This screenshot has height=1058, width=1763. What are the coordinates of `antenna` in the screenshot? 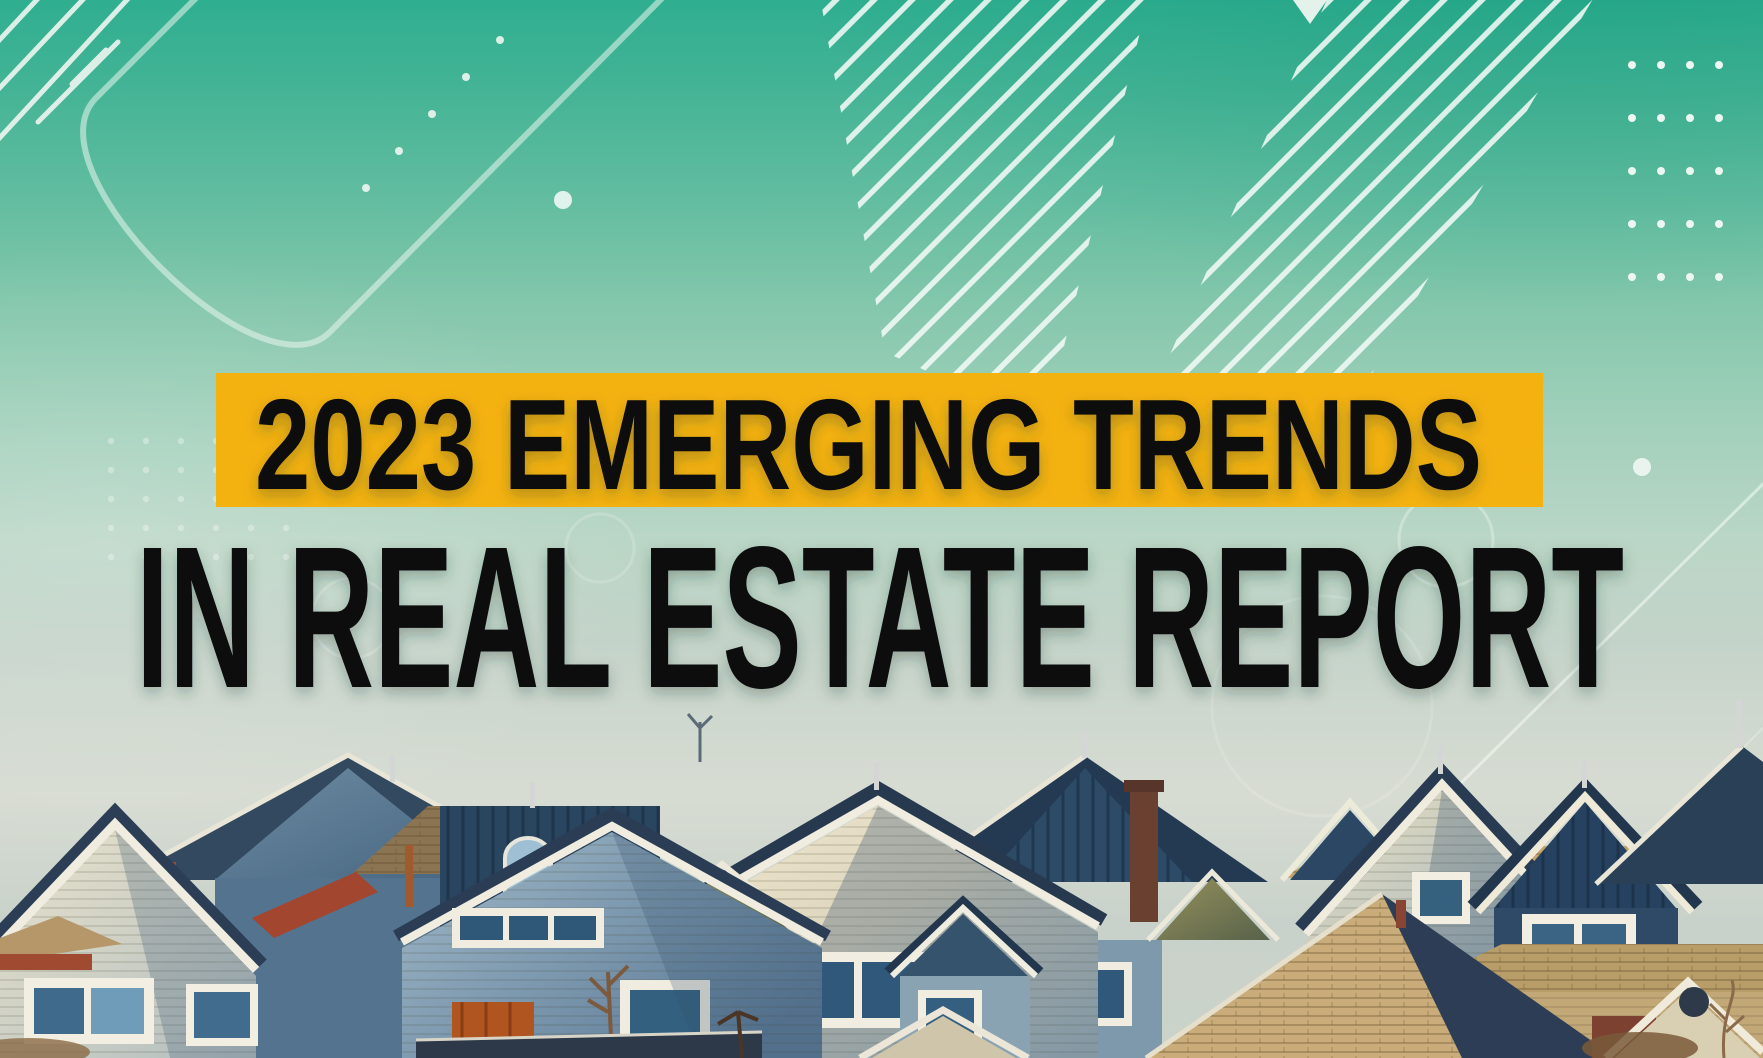 It's located at (700, 737).